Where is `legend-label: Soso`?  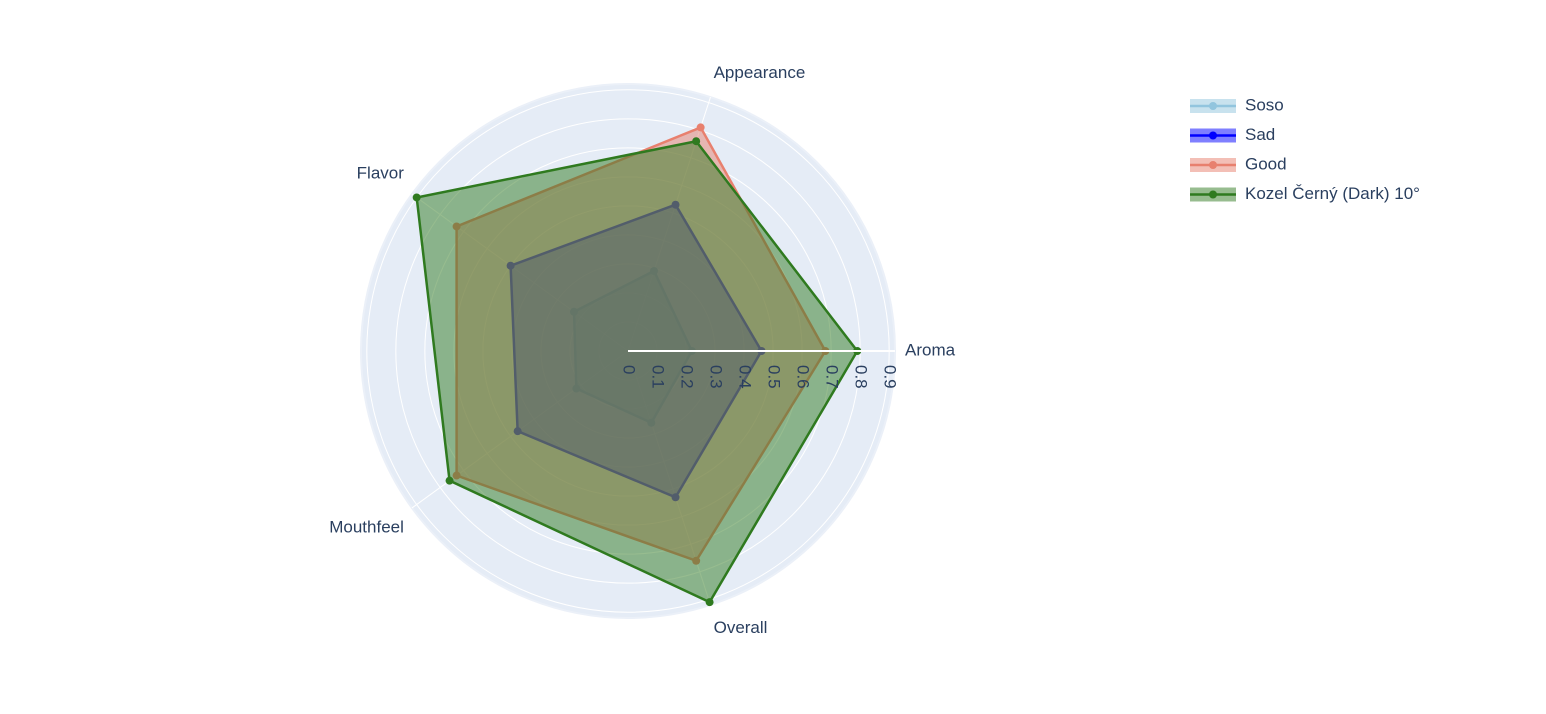
legend-label: Soso is located at coordinates (1264, 104).